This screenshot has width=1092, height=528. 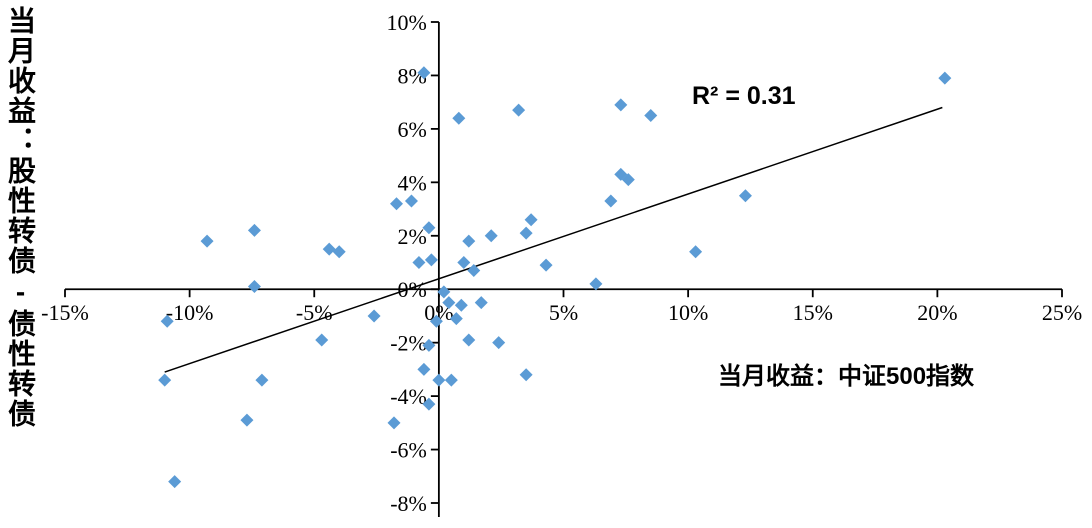 What do you see at coordinates (408, 396) in the screenshot?
I see `y-tick-label: -4%` at bounding box center [408, 396].